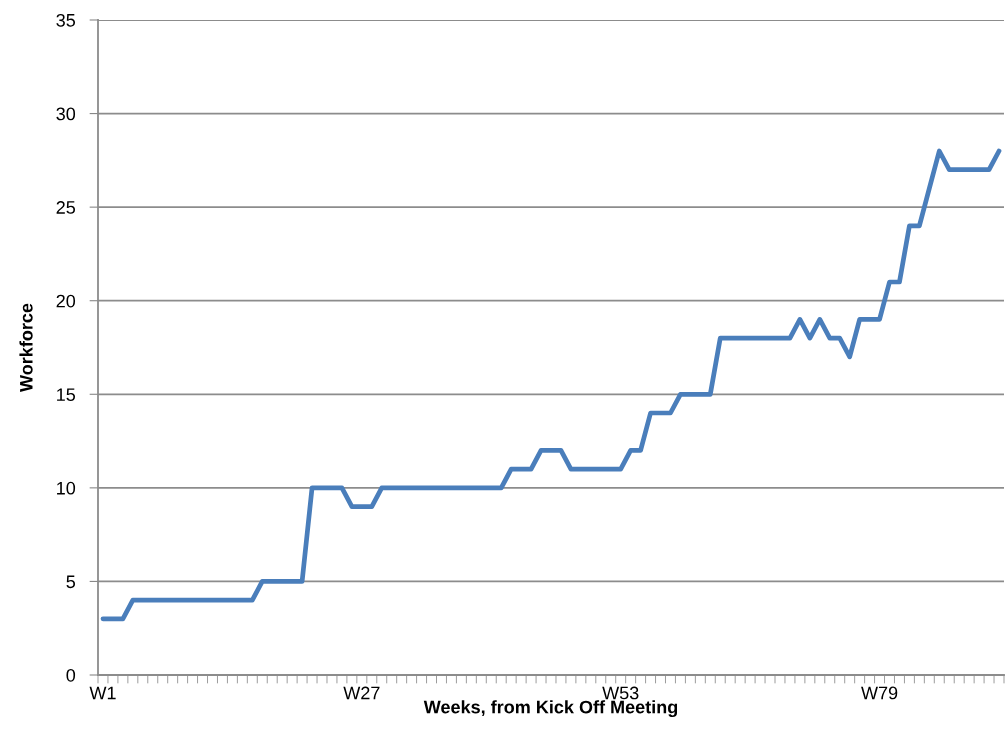  I want to click on x-tick-label: W53, so click(620, 693).